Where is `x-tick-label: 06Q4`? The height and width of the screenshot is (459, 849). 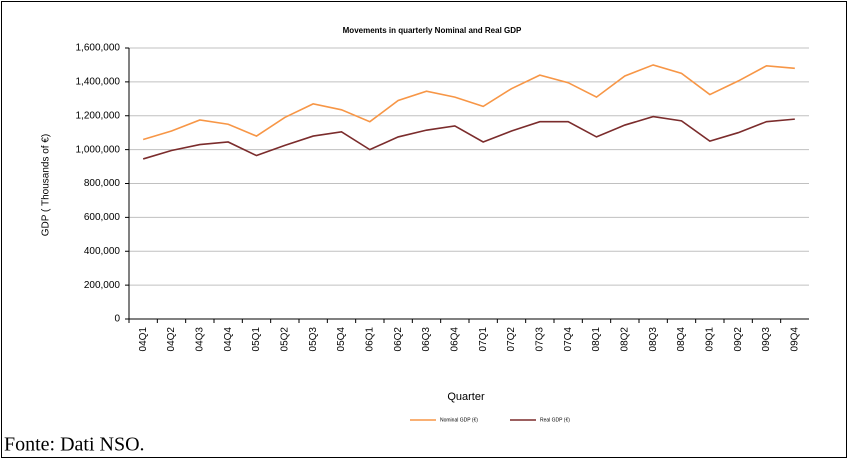 x-tick-label: 06Q4 is located at coordinates (454, 339).